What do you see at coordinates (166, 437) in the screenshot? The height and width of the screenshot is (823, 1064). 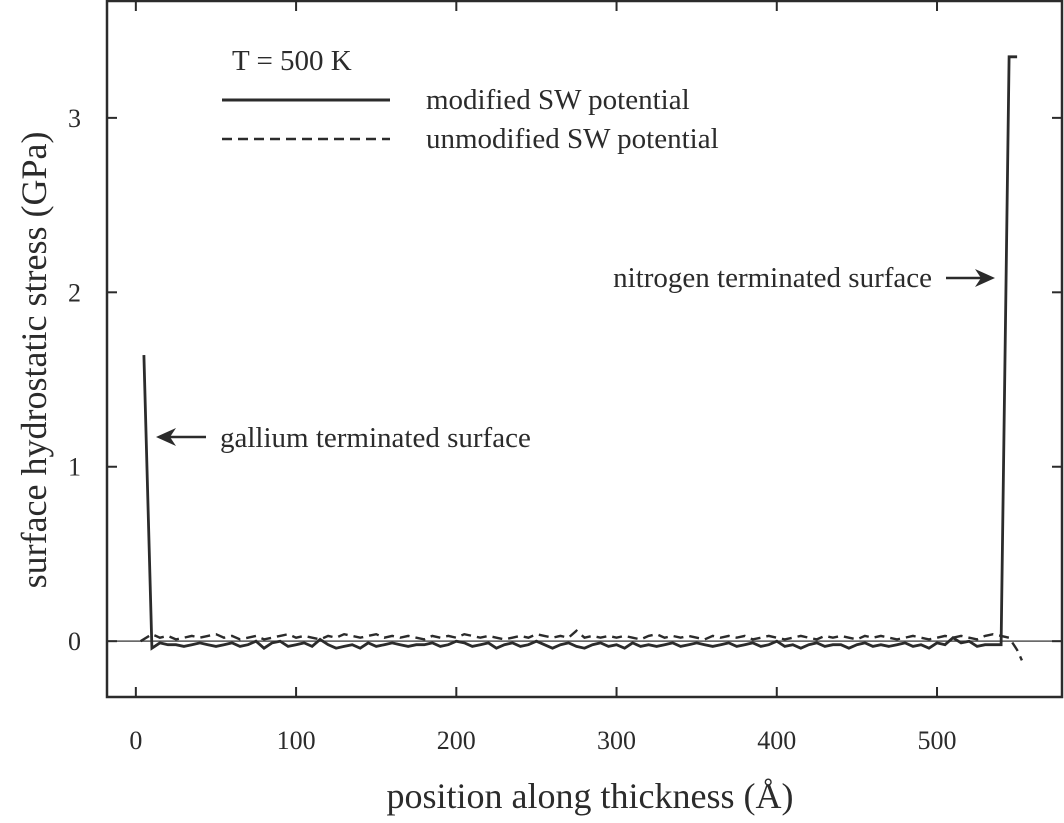 I see `arrowhead-left-icon` at bounding box center [166, 437].